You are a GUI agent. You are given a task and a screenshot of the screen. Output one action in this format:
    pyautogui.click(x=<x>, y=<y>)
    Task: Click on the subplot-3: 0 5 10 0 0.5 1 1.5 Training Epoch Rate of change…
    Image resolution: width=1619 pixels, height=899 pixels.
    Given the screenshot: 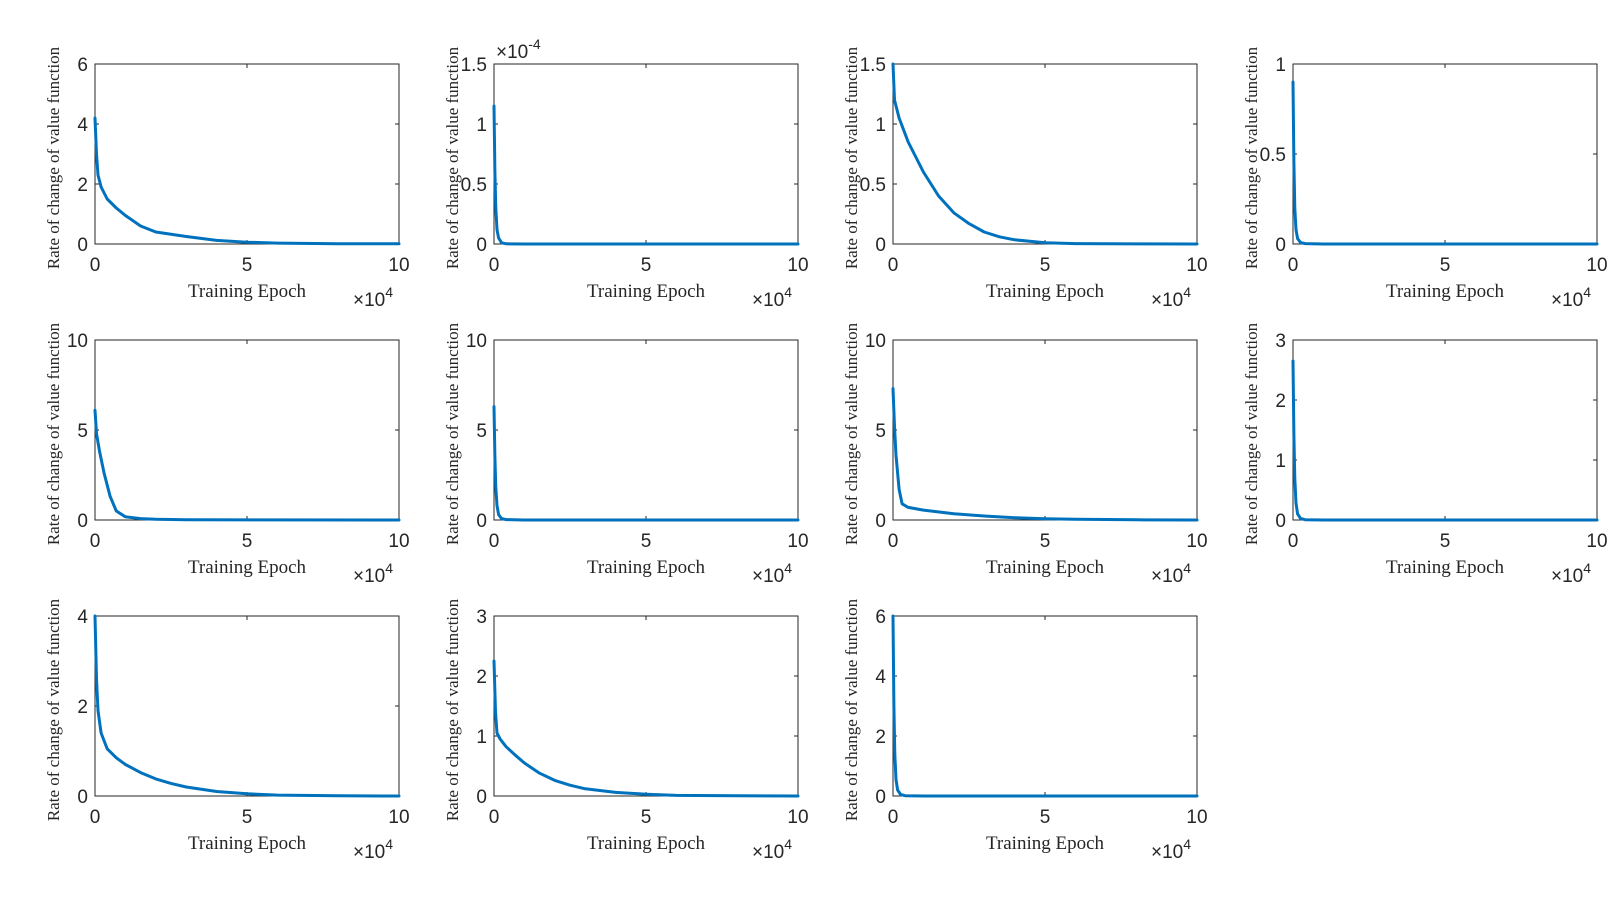 What is the action you would take?
    pyautogui.click(x=1025, y=178)
    